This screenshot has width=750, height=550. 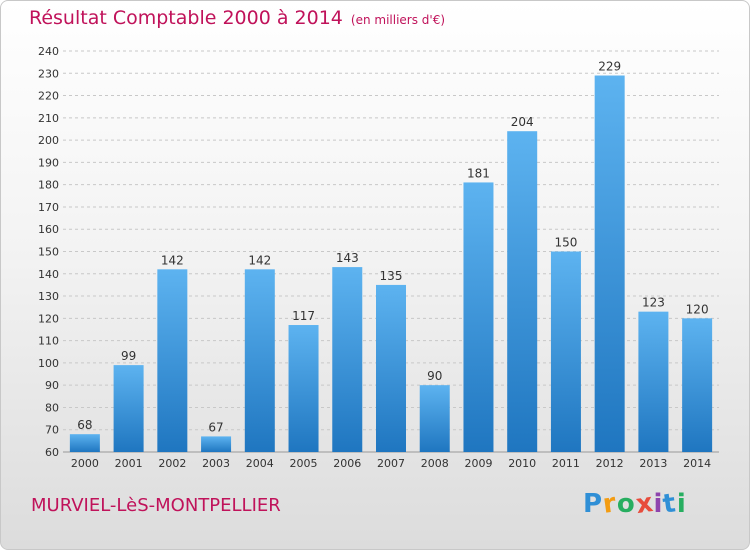 What do you see at coordinates (593, 504) in the screenshot?
I see `logo-letter: P` at bounding box center [593, 504].